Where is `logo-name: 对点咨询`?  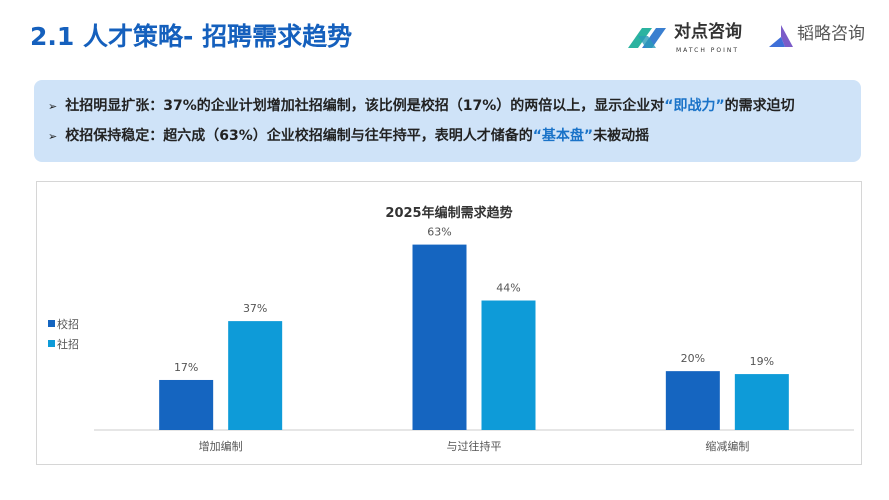
logo-name: 对点咨询 is located at coordinates (708, 32).